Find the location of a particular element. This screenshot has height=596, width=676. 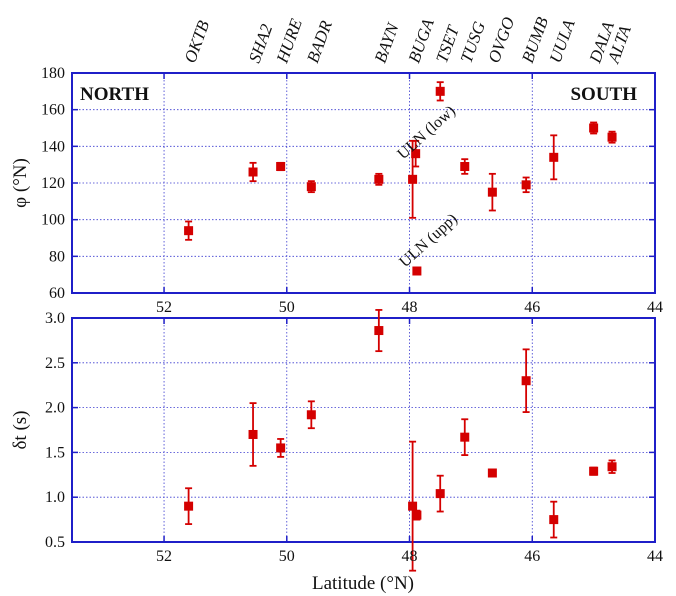

top-y-axis-title: φ (°N) is located at coordinates (20, 183).